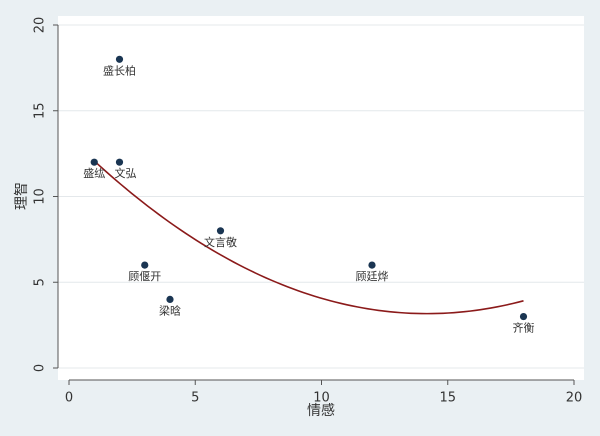  What do you see at coordinates (126, 173) in the screenshot?
I see `point-label: 文弘` at bounding box center [126, 173].